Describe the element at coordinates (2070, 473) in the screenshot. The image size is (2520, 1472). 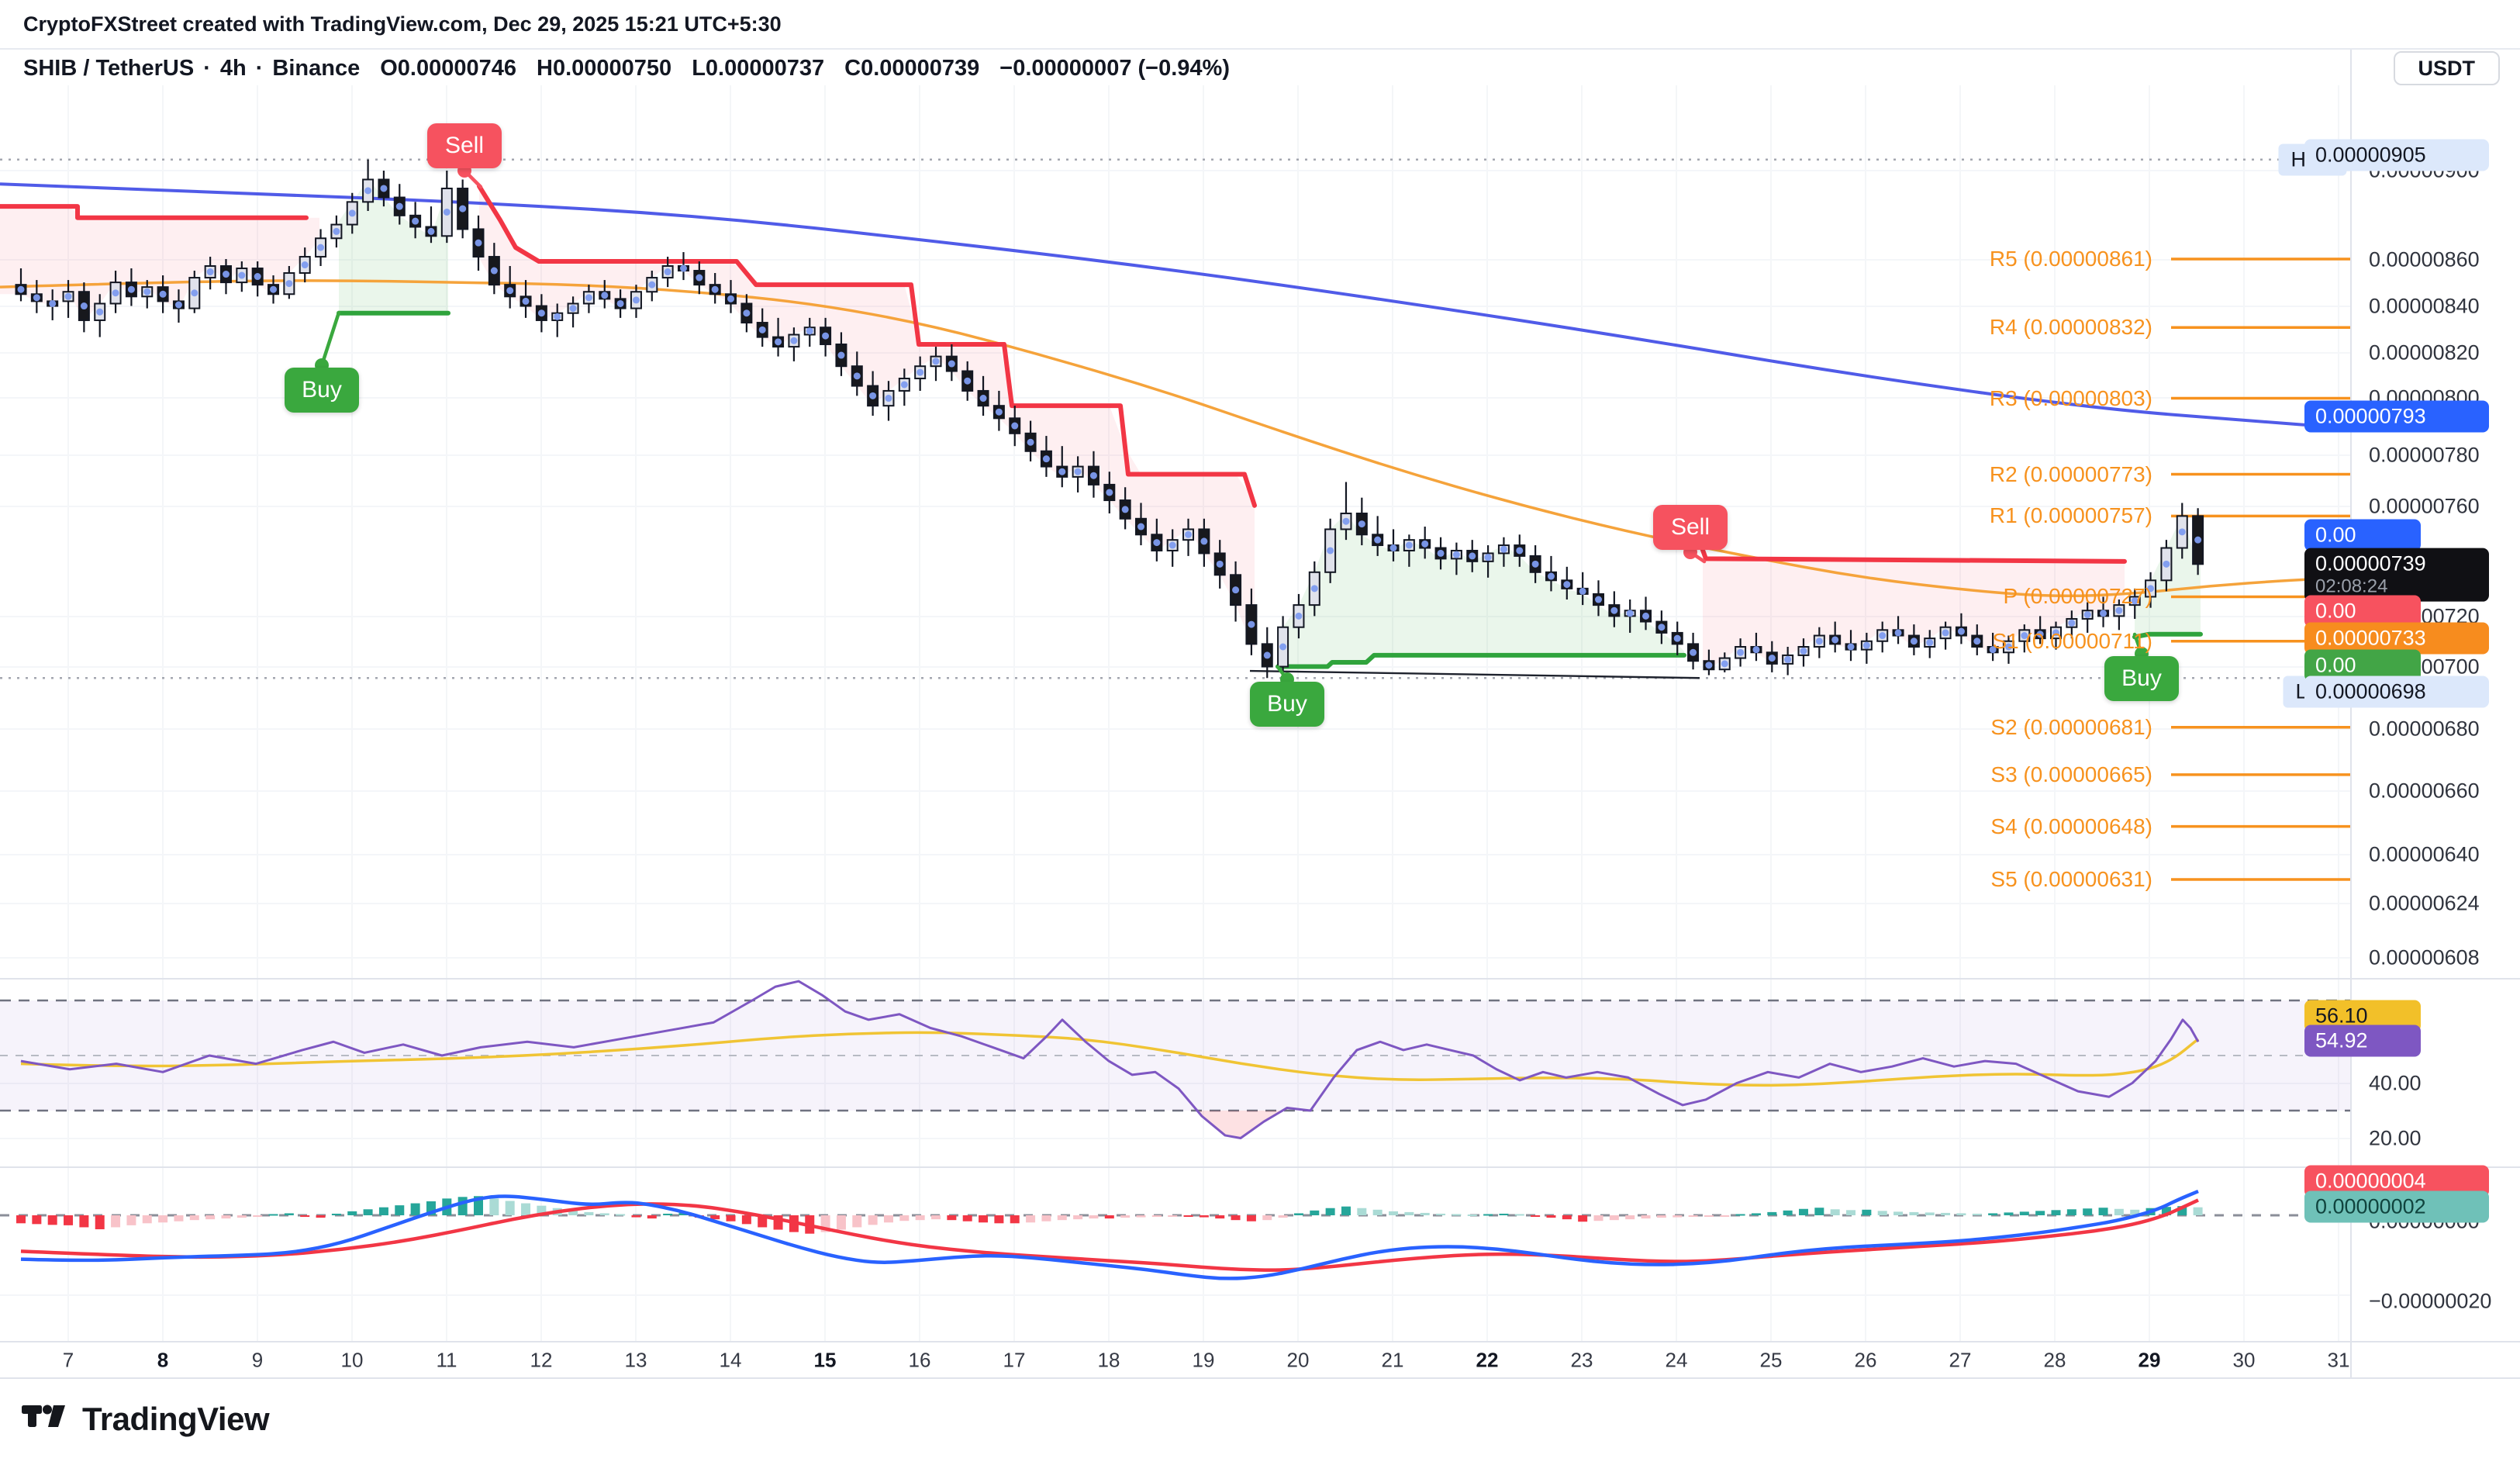
I see `pivot-label: R2 (0.00000773)` at that location.